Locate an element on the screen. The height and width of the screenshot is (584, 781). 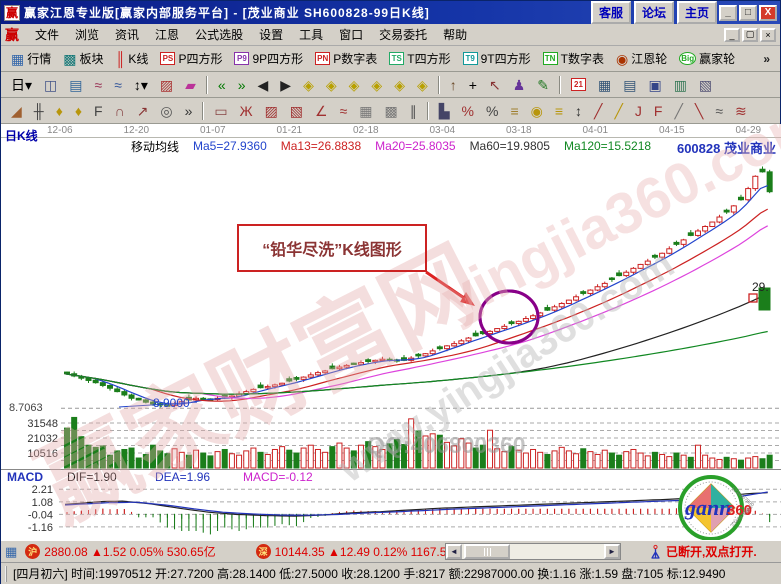
diamond-right-button: ◈ is located at coordinates (331, 85).